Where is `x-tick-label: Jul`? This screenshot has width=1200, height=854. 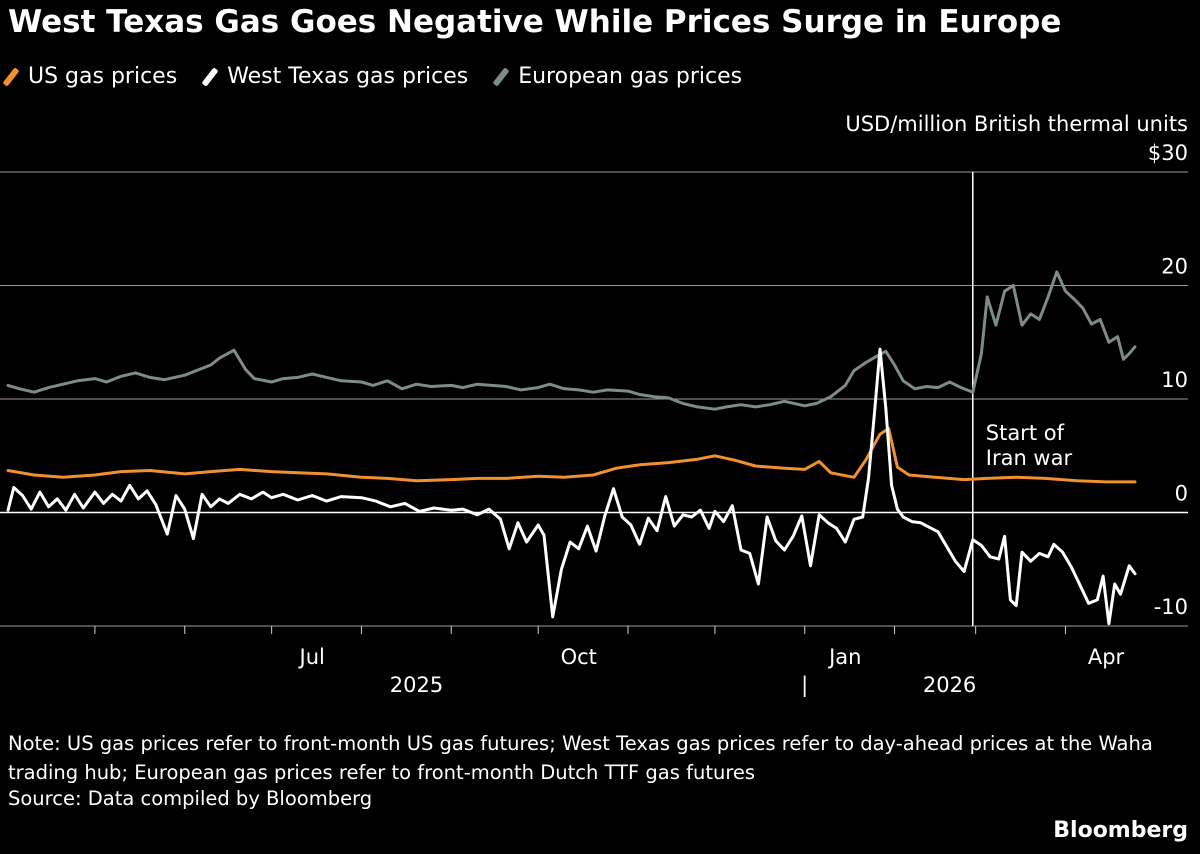
x-tick-label: Jul is located at coordinates (311, 657).